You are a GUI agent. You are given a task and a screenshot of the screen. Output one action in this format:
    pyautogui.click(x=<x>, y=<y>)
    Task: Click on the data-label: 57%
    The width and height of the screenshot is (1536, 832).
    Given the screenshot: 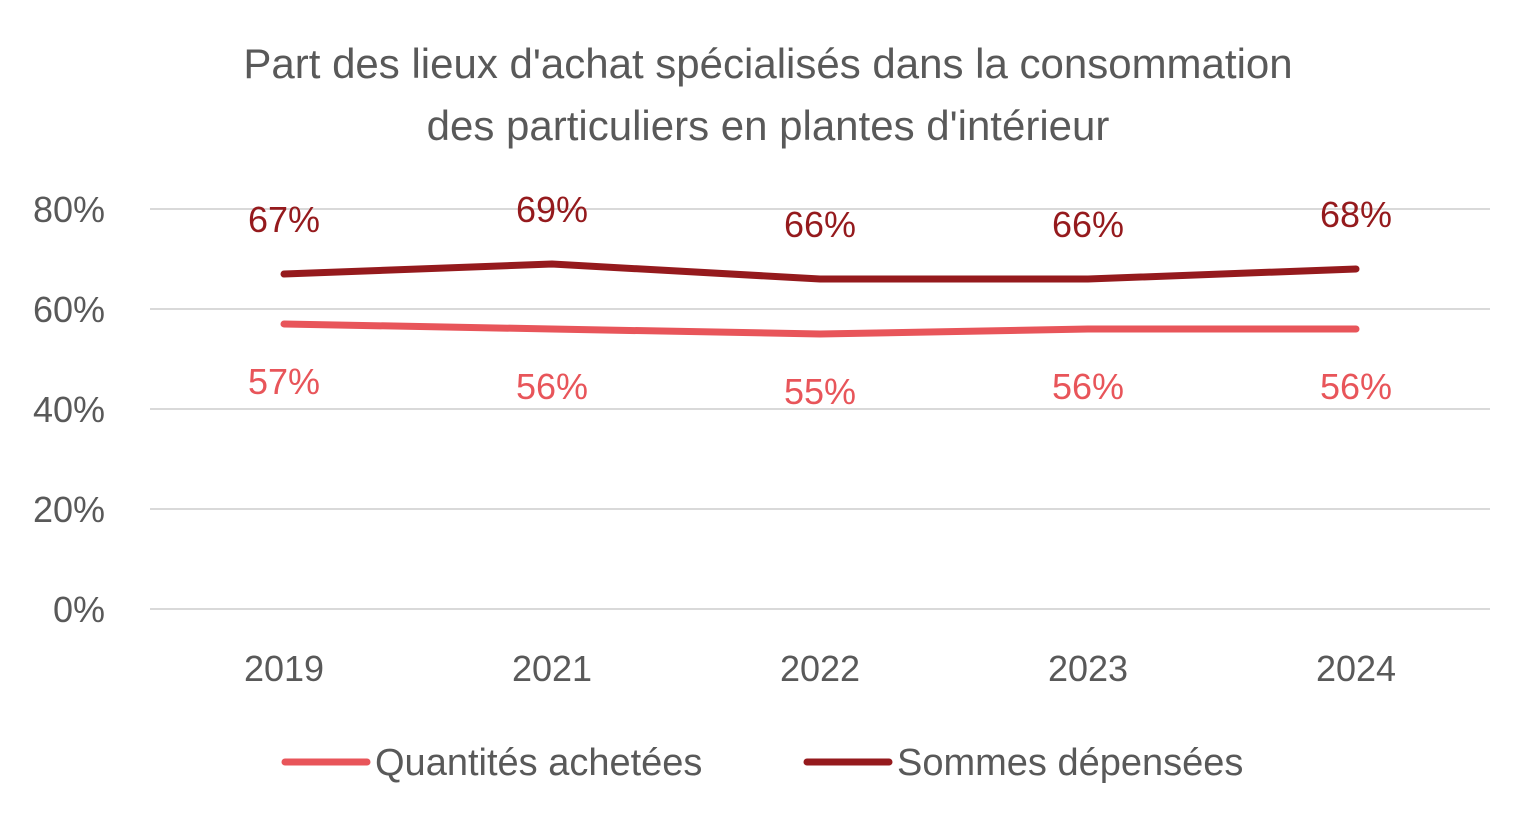 What is the action you would take?
    pyautogui.click(x=284, y=381)
    